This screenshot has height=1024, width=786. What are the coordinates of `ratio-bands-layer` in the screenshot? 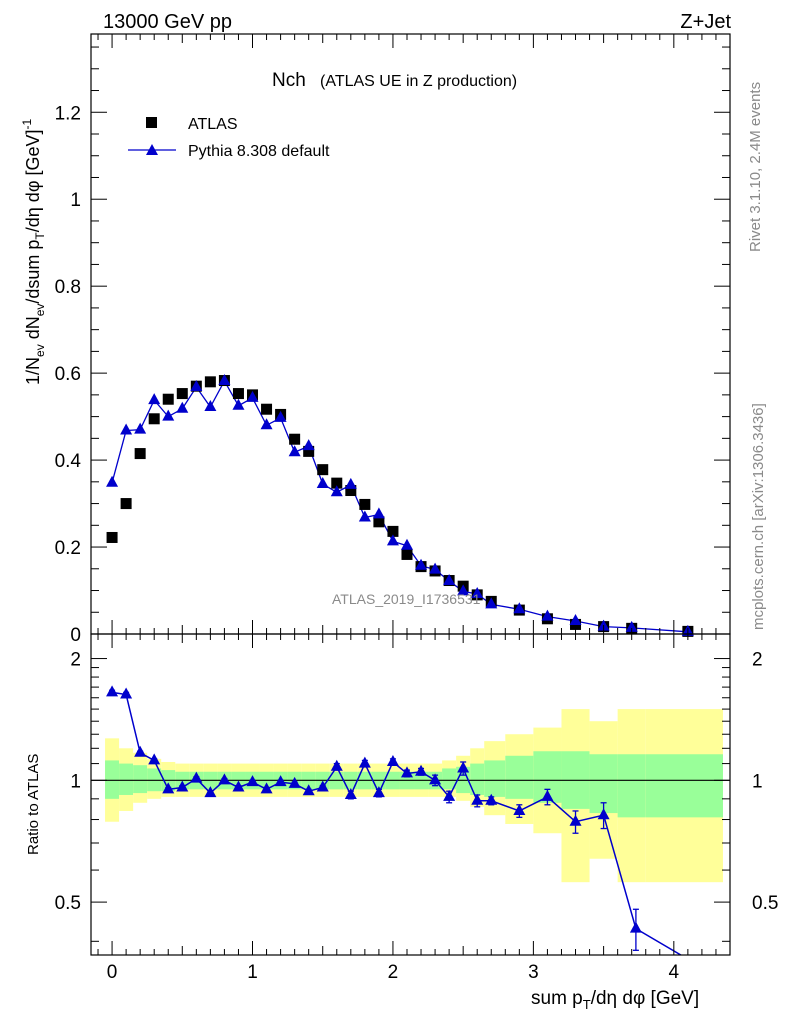 It's located at (414, 796).